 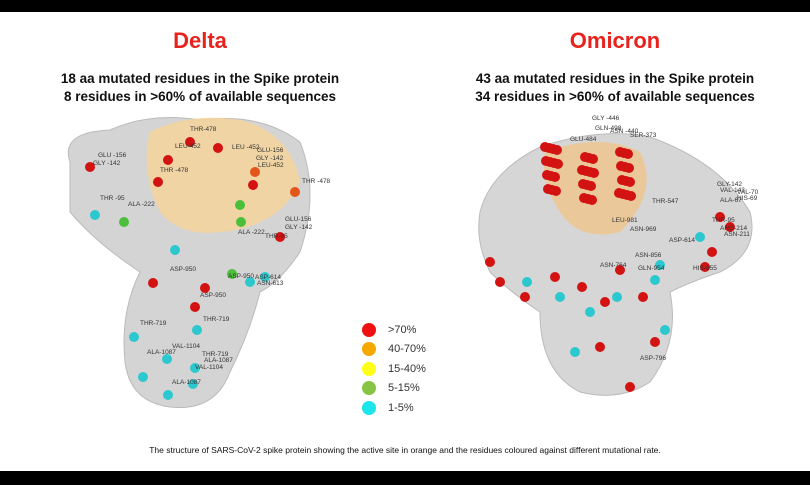 I want to click on residue-label: ASN-764, so click(x=613, y=265).